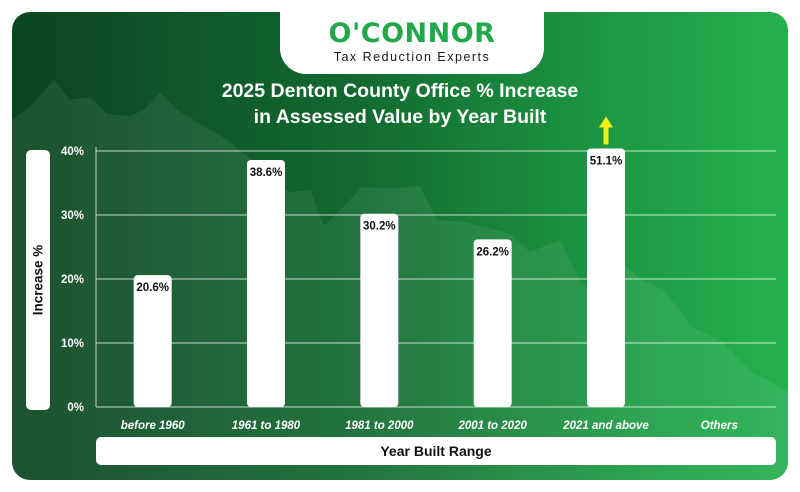 The height and width of the screenshot is (492, 800). I want to click on y-tick-label: 20%, so click(72, 280).